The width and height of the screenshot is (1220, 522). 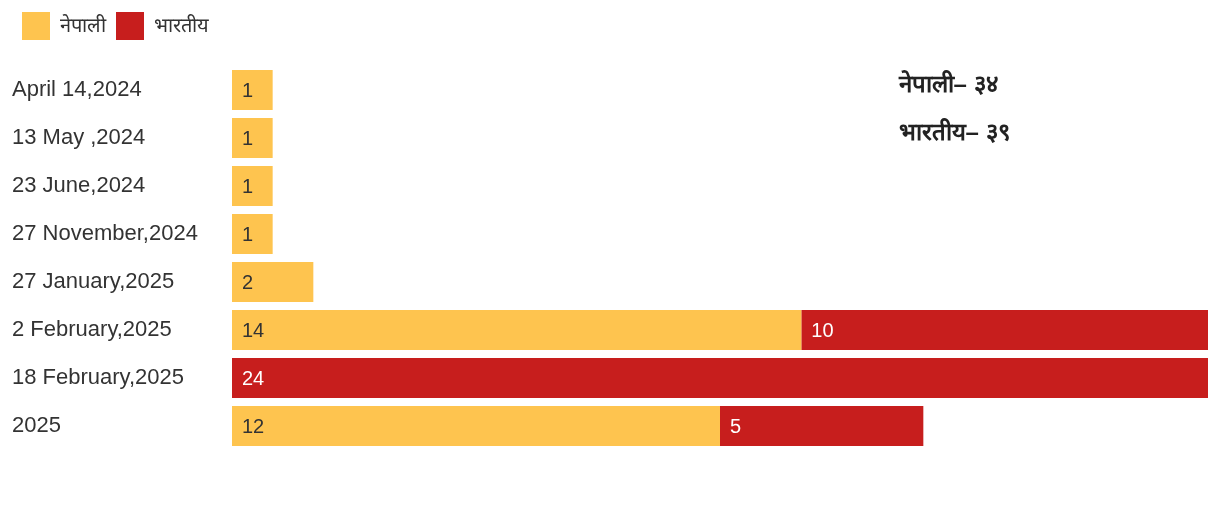 I want to click on y-tick-label: 27 November,2024, so click(x=105, y=233).